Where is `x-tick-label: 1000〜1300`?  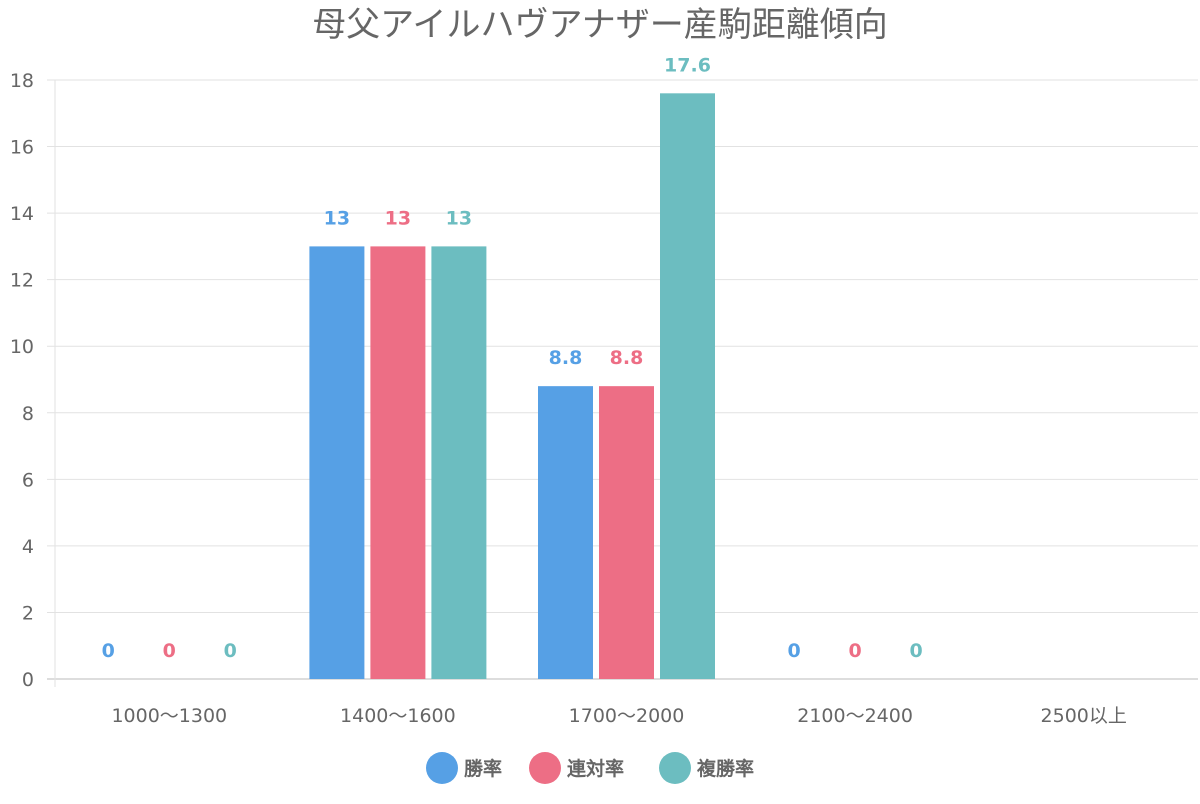 x-tick-label: 1000〜1300 is located at coordinates (169, 716).